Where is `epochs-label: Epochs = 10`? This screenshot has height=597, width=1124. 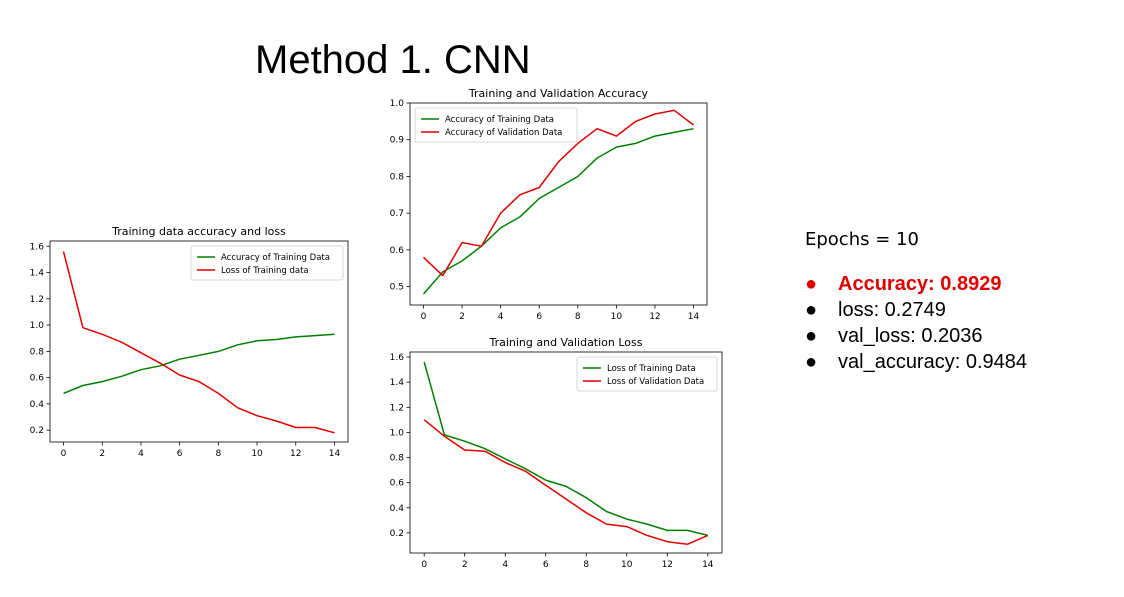 epochs-label: Epochs = 10 is located at coordinates (862, 239).